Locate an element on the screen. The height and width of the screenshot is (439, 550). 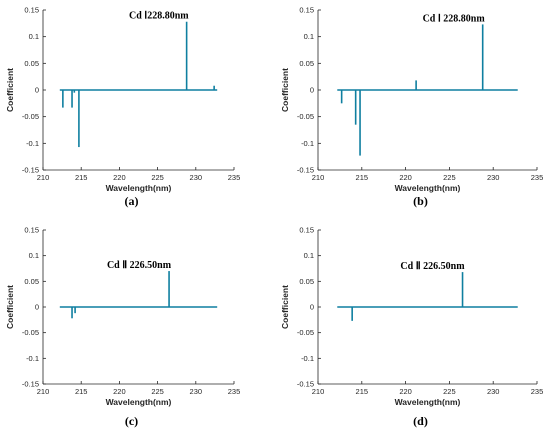
panel-label: (a) is located at coordinates (132, 201).